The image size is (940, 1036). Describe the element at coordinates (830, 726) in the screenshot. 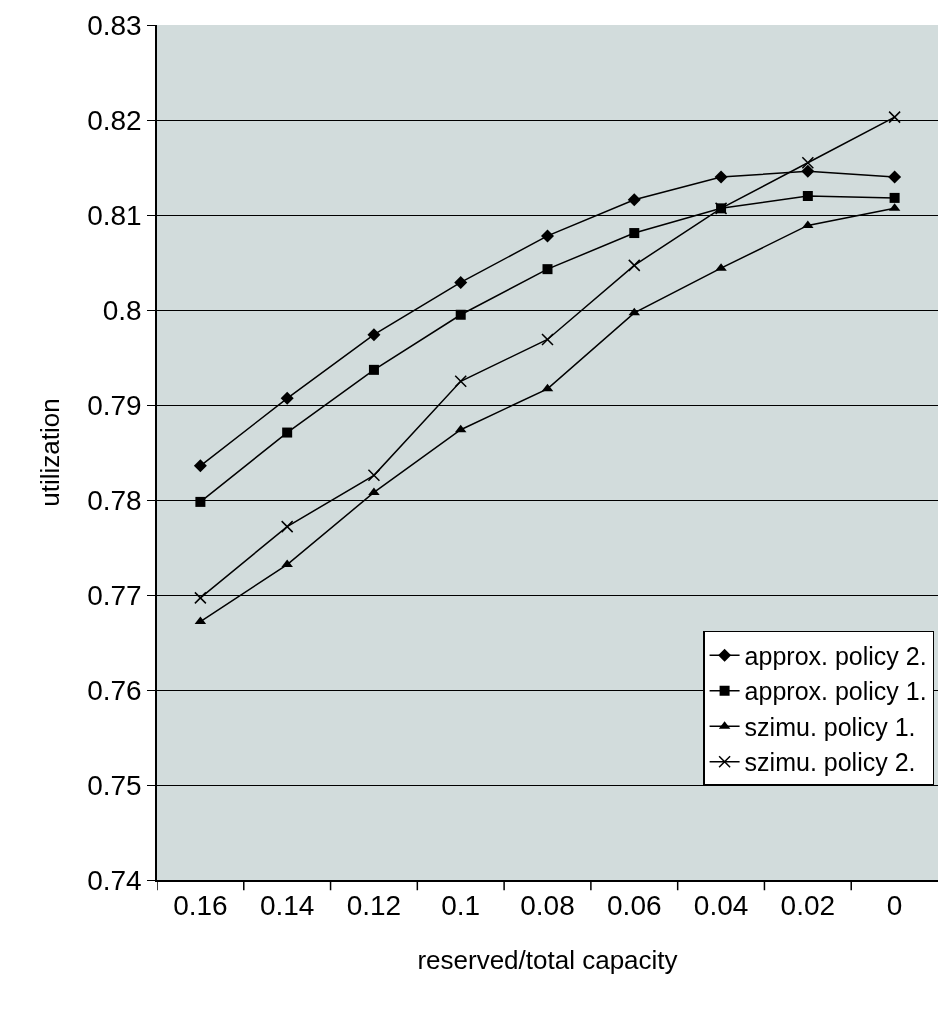

I see `legend-label: szimu. policy 1.` at that location.